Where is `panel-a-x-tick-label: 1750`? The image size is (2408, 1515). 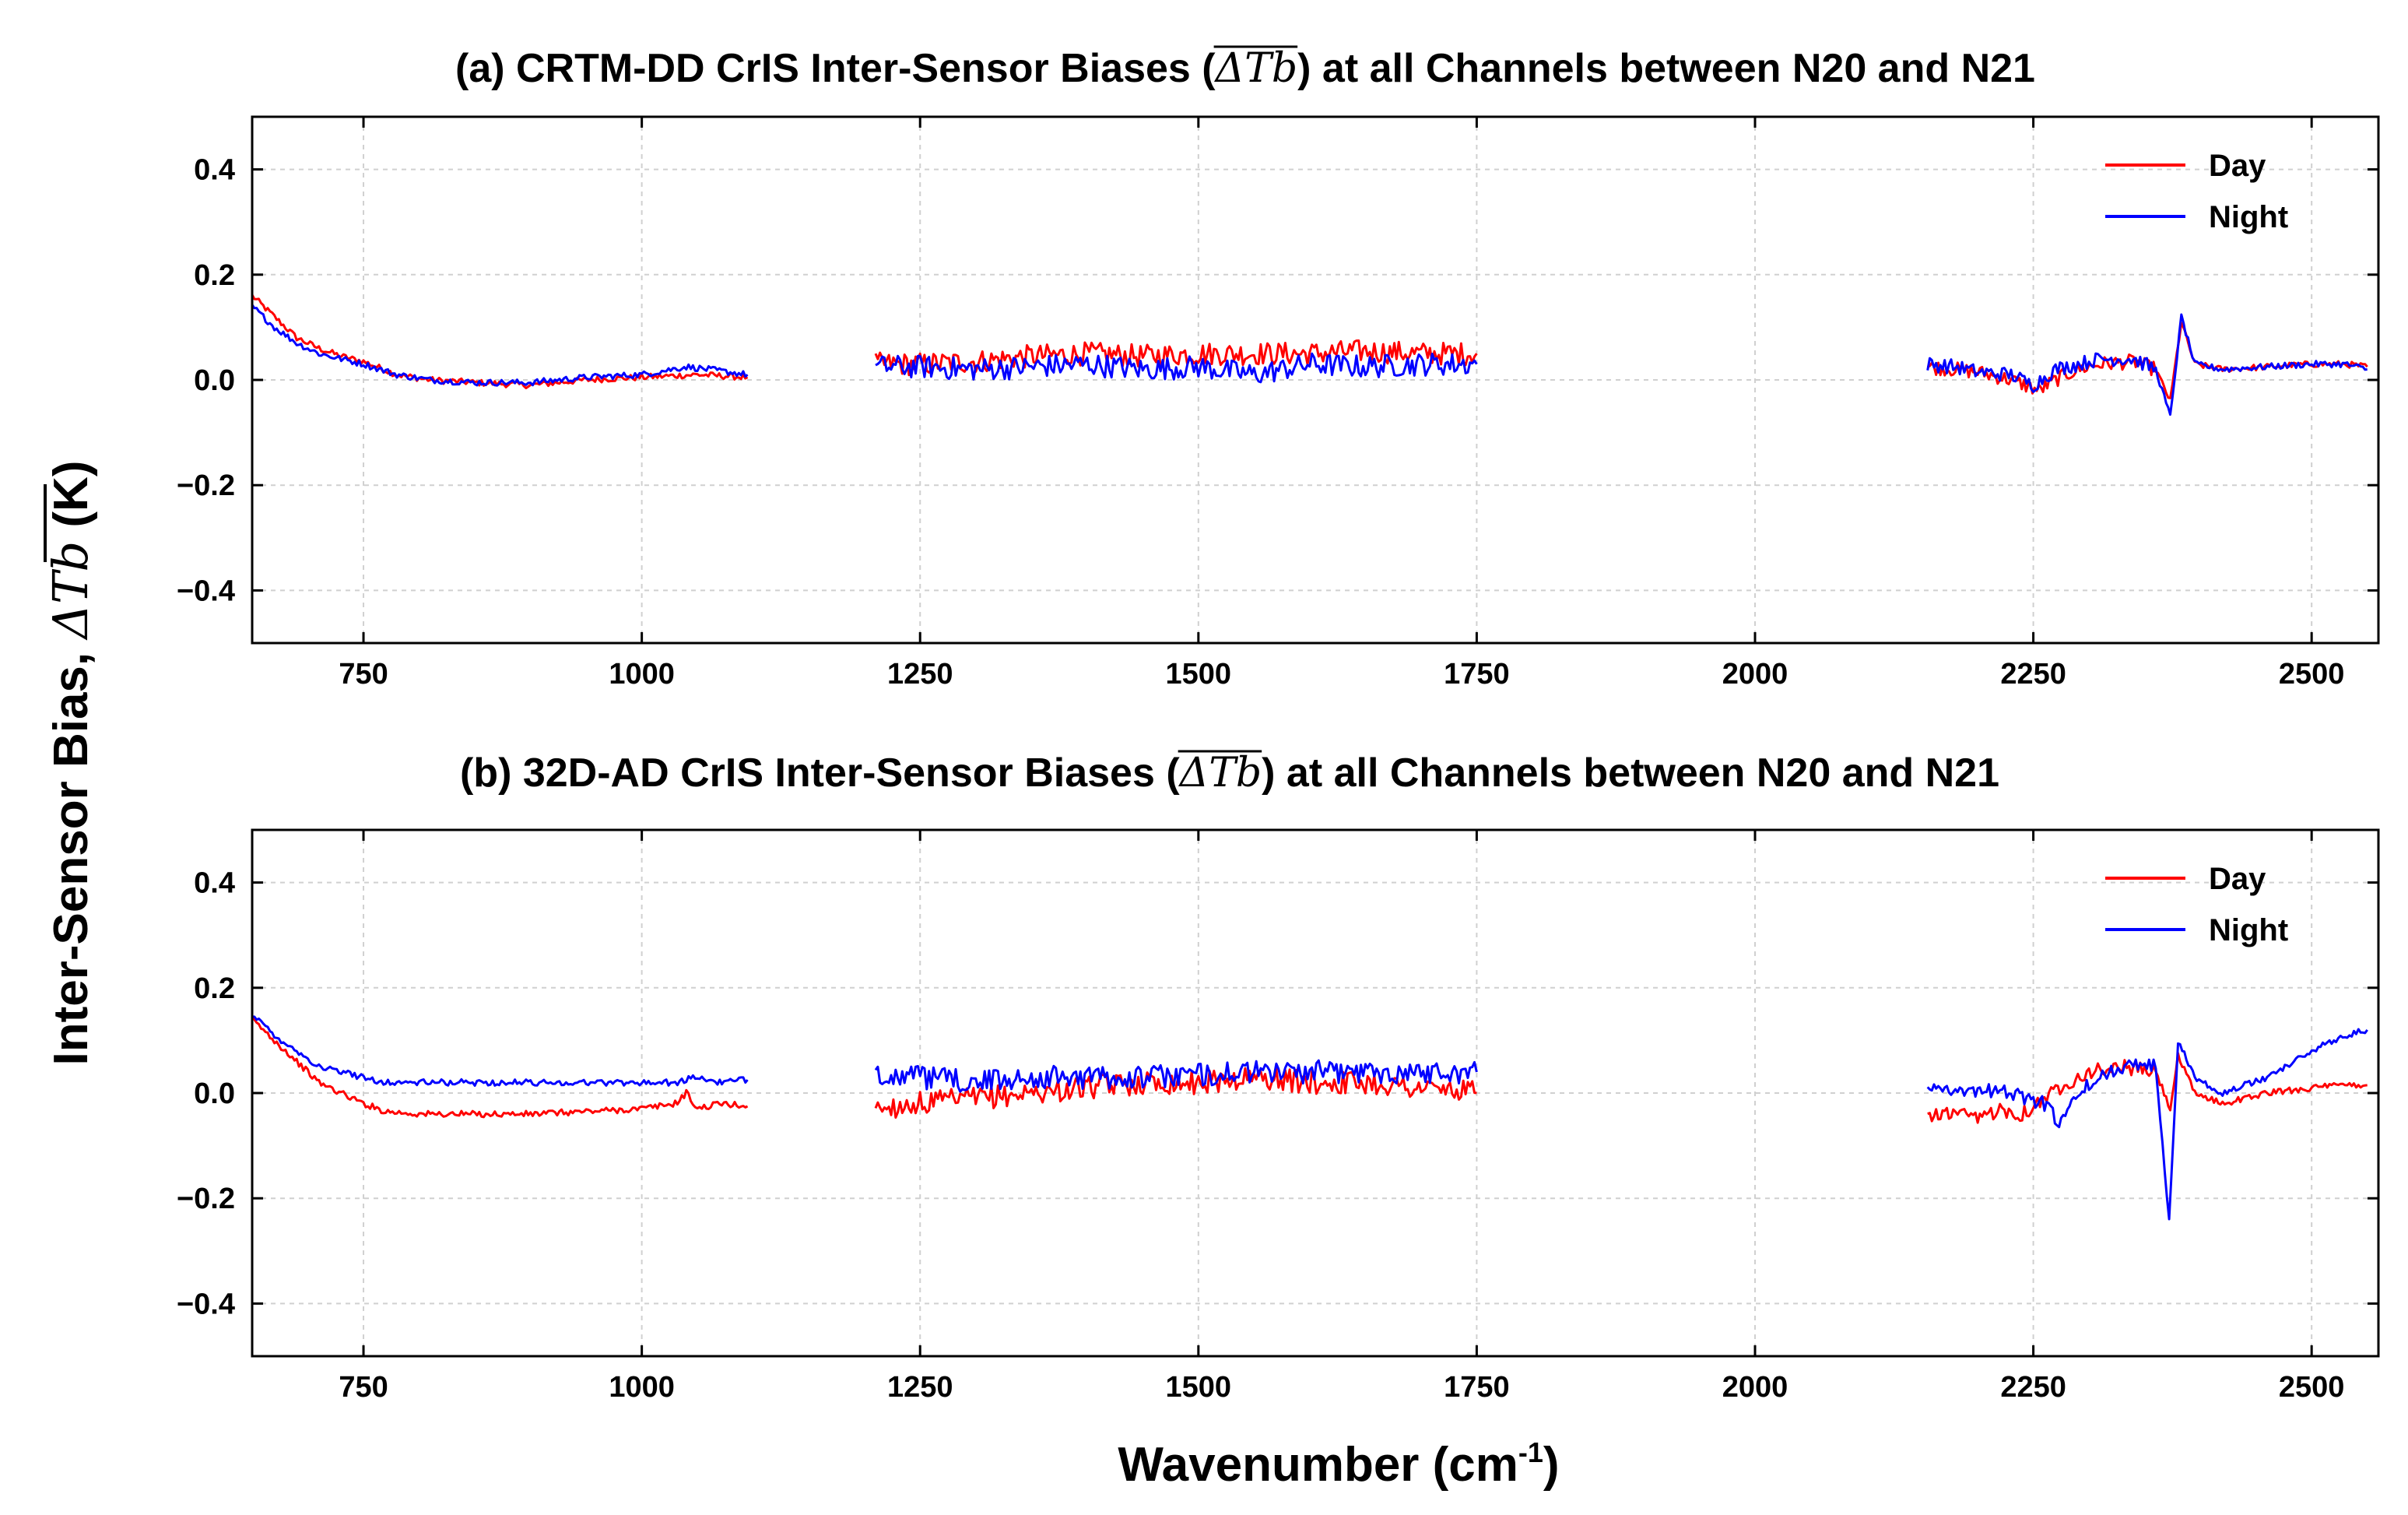 panel-a-x-tick-label: 1750 is located at coordinates (1477, 674).